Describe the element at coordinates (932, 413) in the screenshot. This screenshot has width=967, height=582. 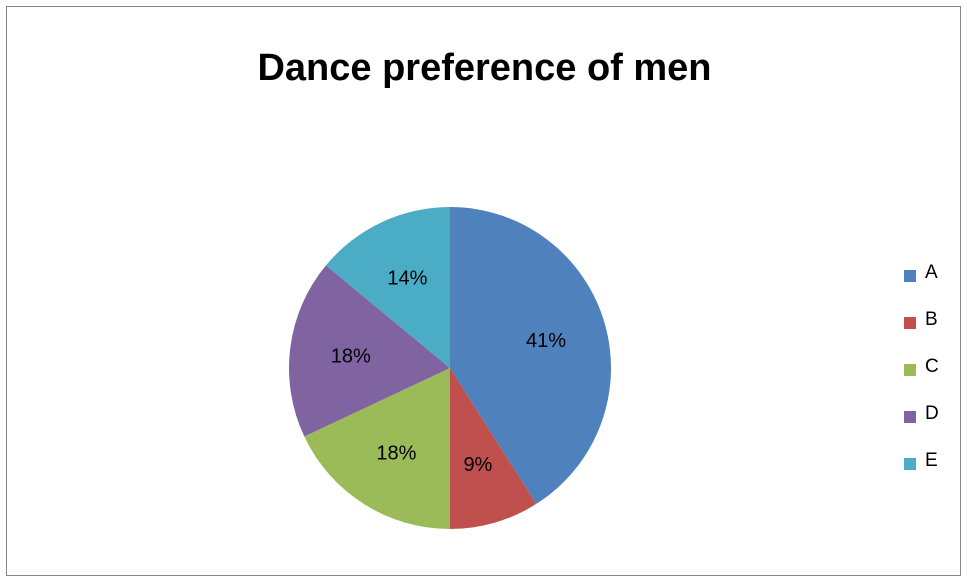
I see `legend-label-d: D` at that location.